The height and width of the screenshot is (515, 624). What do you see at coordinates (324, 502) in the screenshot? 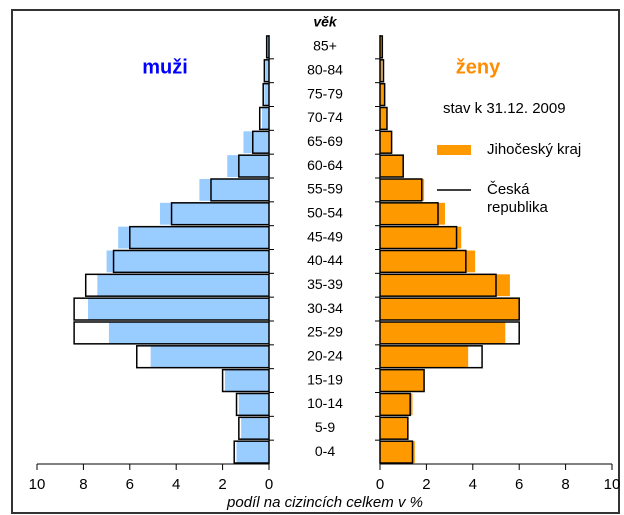
I see `x-axis-title: podíl na cizincích celkem v %` at bounding box center [324, 502].